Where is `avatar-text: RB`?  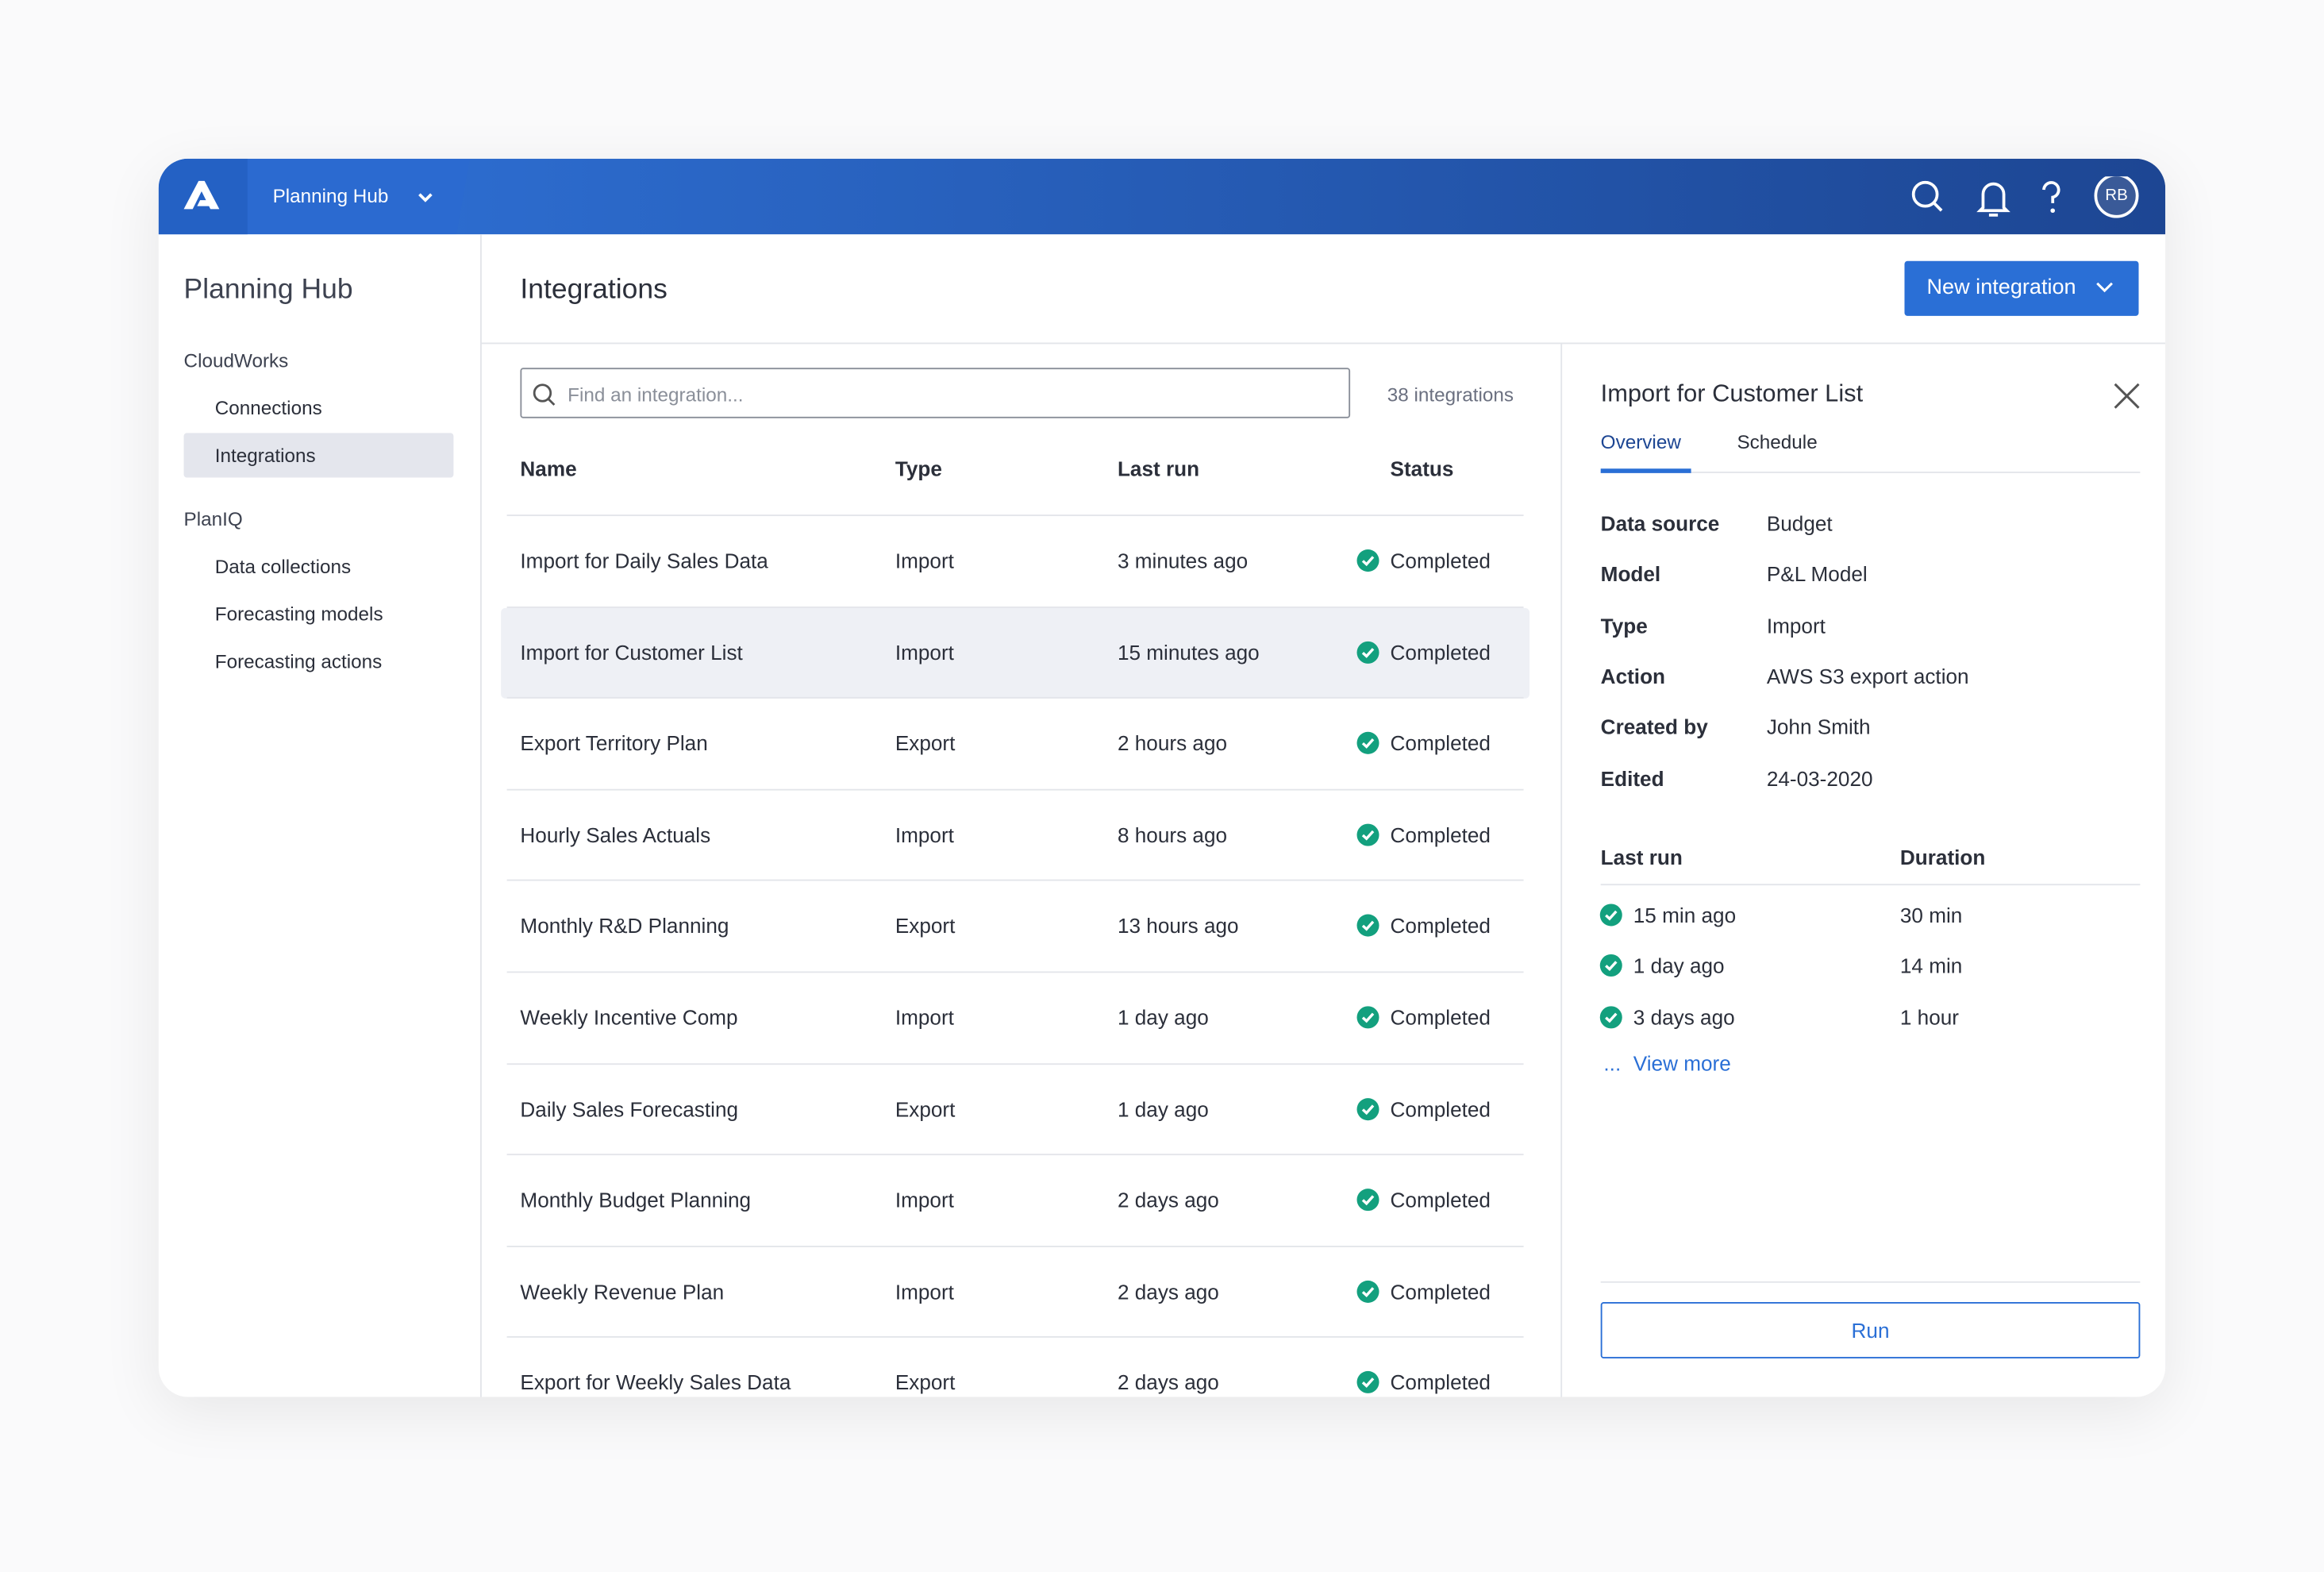 avatar-text: RB is located at coordinates (2116, 196).